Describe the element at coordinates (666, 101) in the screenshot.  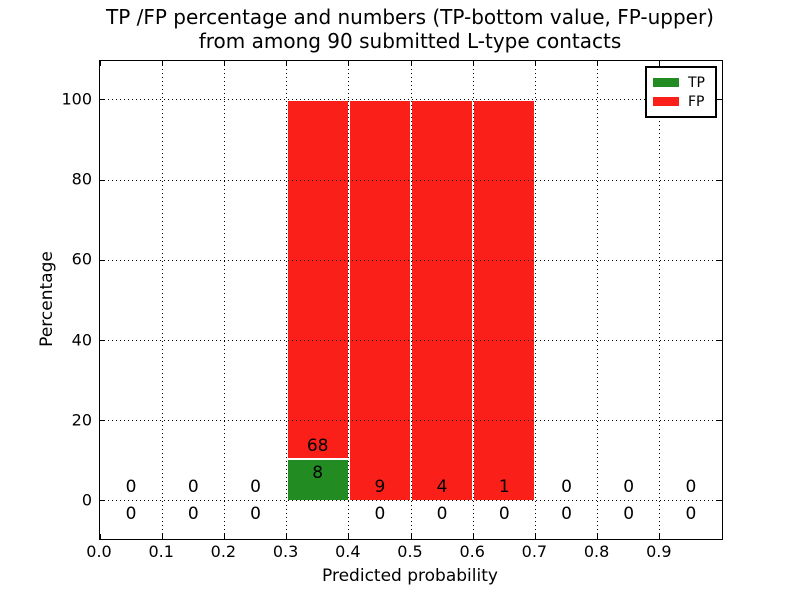
I see `fp-legend-swatch` at that location.